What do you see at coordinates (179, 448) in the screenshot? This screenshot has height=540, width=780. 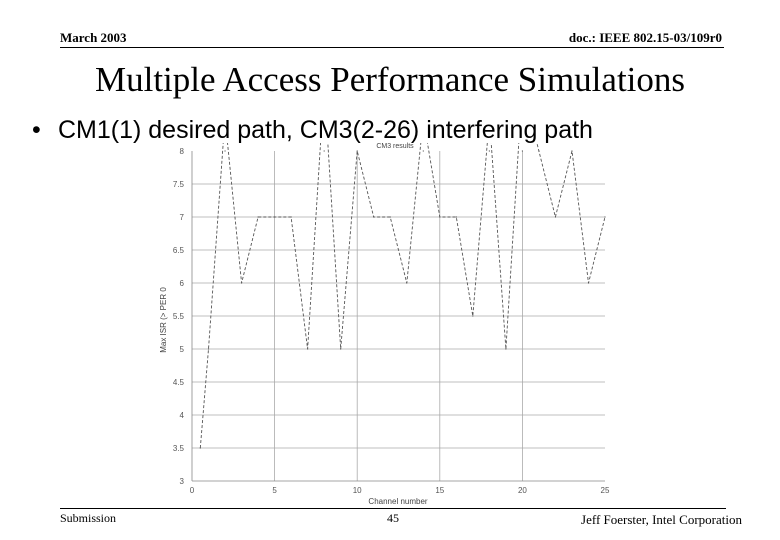 I see `y-tick-label: 3.5` at bounding box center [179, 448].